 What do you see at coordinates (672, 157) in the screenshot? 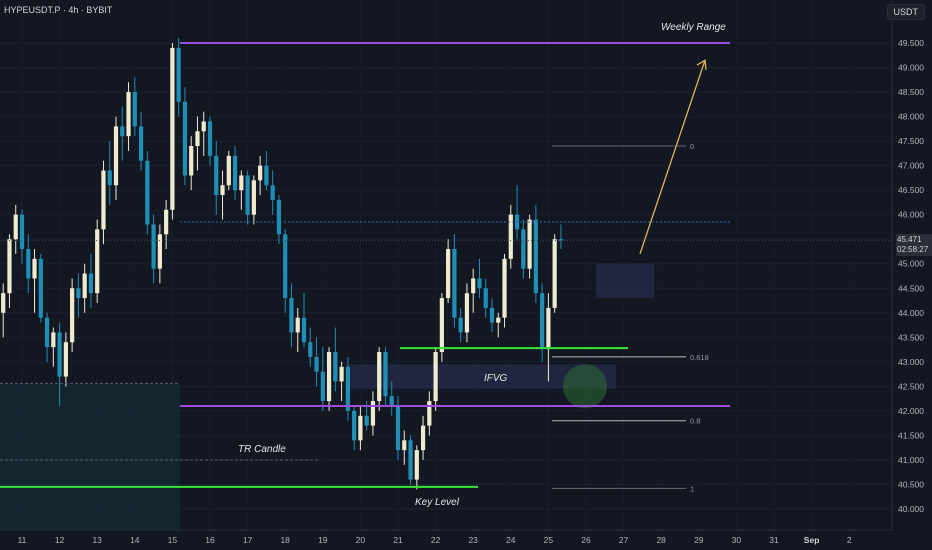
I see `projection-arrow` at bounding box center [672, 157].